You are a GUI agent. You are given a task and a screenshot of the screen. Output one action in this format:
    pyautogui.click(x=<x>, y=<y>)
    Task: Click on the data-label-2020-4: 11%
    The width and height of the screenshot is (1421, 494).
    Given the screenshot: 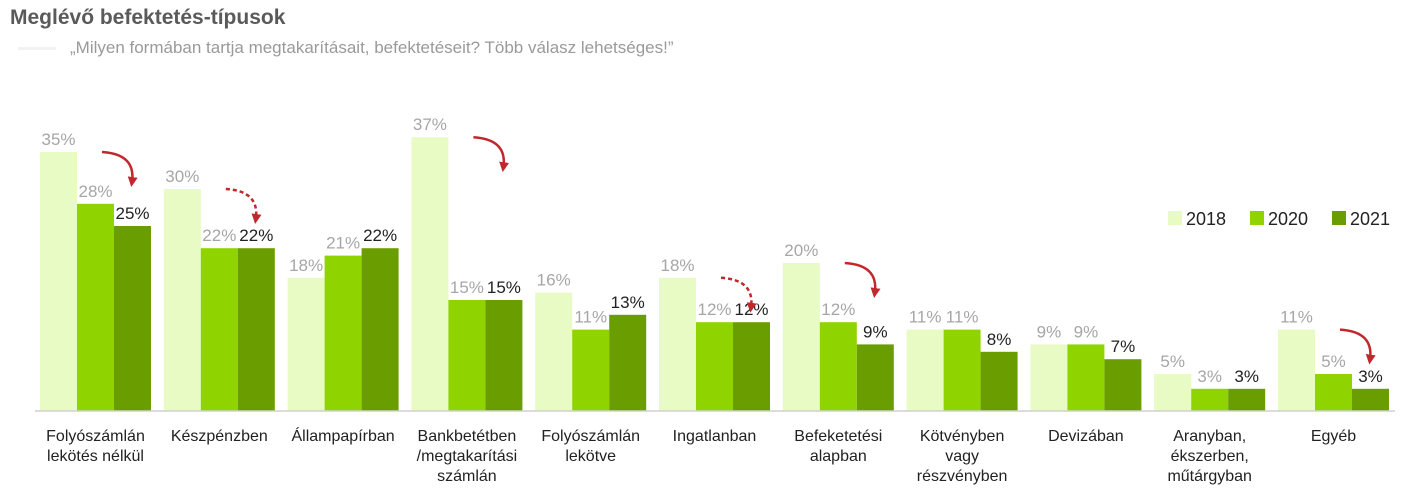 What is the action you would take?
    pyautogui.click(x=590, y=317)
    